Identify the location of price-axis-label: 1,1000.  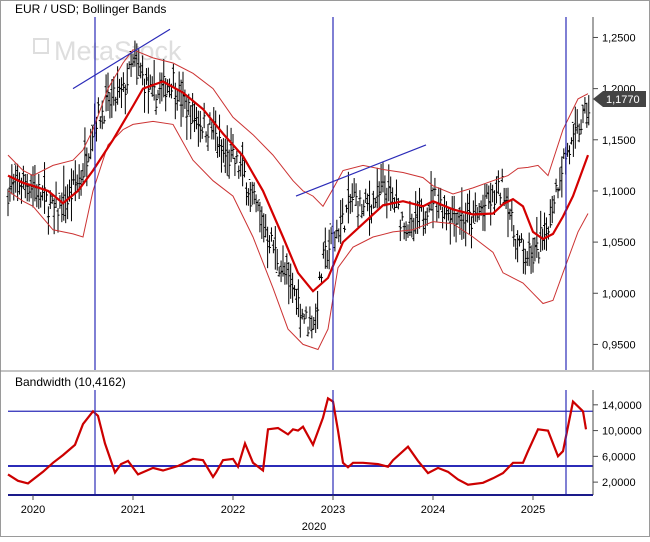
(619, 192).